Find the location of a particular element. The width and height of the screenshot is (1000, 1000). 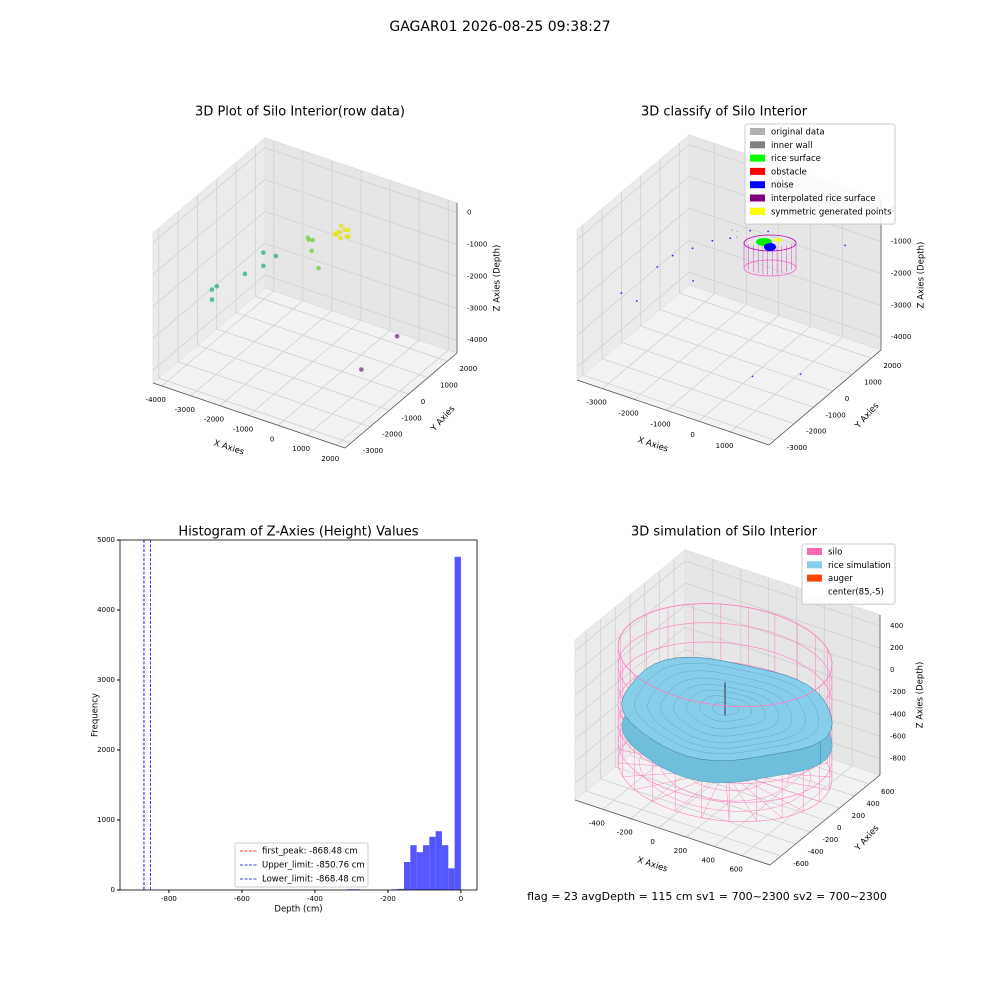

legend-label: silo is located at coordinates (835, 553).